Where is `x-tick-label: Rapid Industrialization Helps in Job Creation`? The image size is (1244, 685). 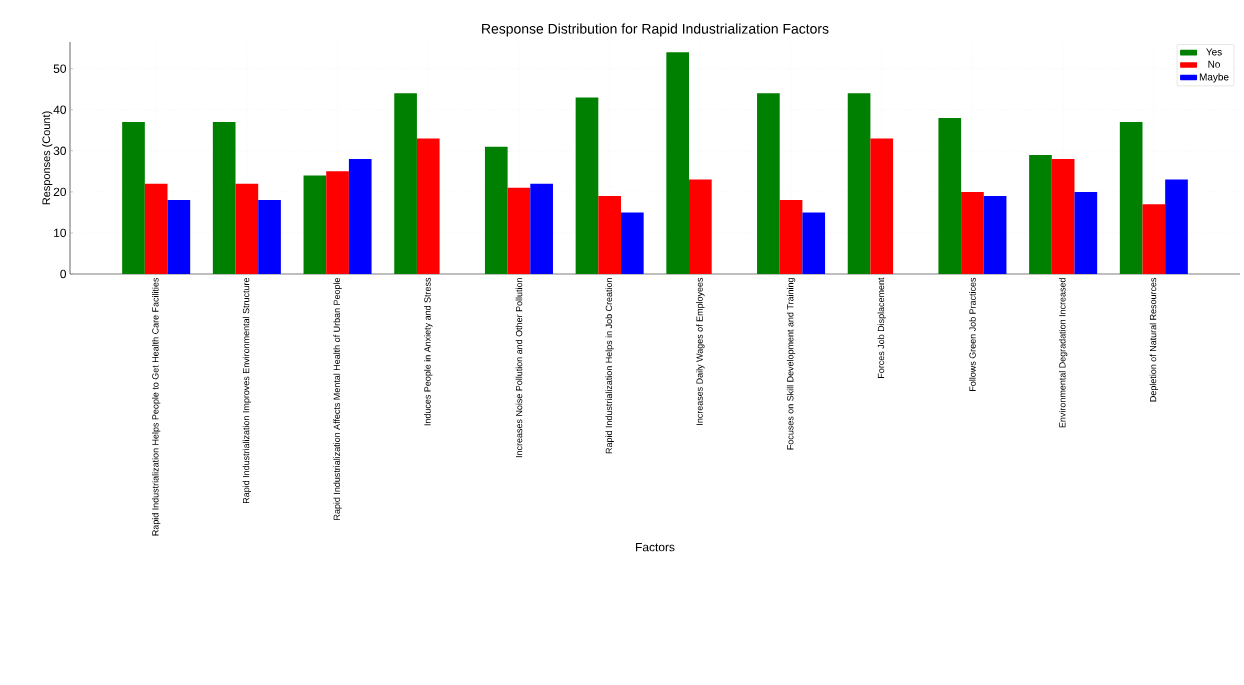
x-tick-label: Rapid Industrialization Helps in Job Creation is located at coordinates (609, 366).